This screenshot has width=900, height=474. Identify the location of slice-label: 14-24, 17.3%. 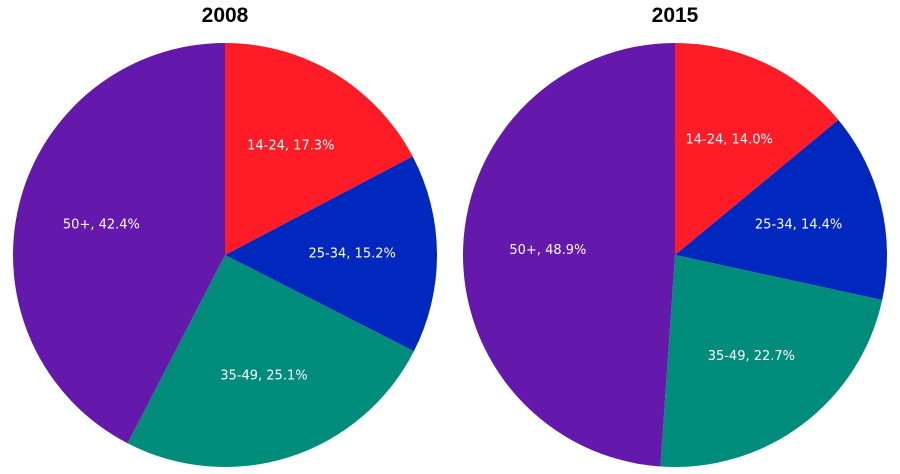
(290, 146).